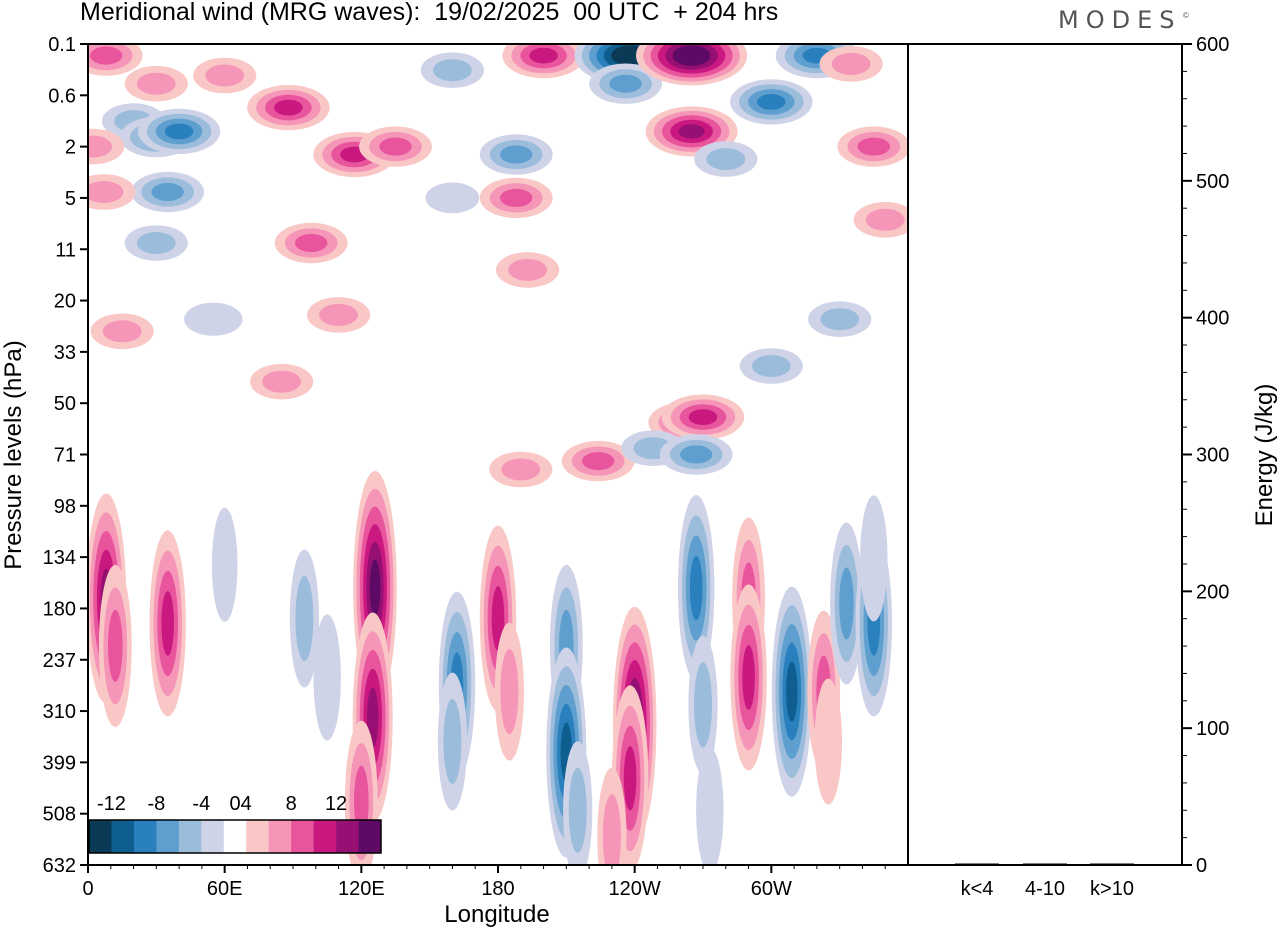 Image resolution: width=1280 pixels, height=930 pixels. Describe the element at coordinates (59, 763) in the screenshot. I see `pressure-tick-label: 399` at that location.